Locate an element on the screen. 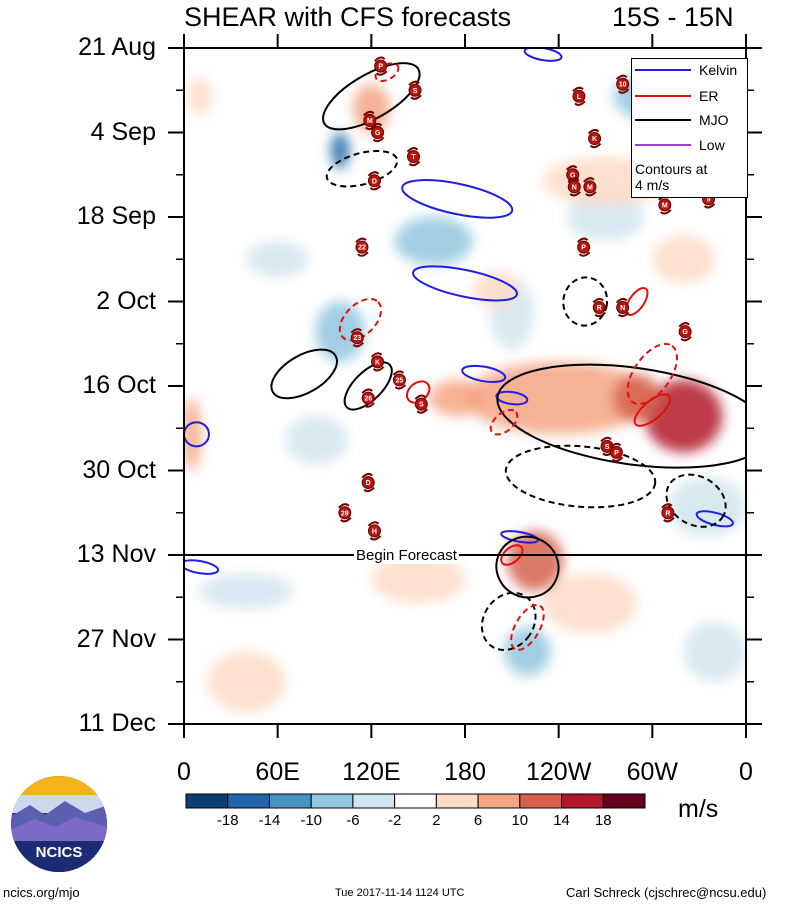  colorbar-label: -6 is located at coordinates (353, 820).